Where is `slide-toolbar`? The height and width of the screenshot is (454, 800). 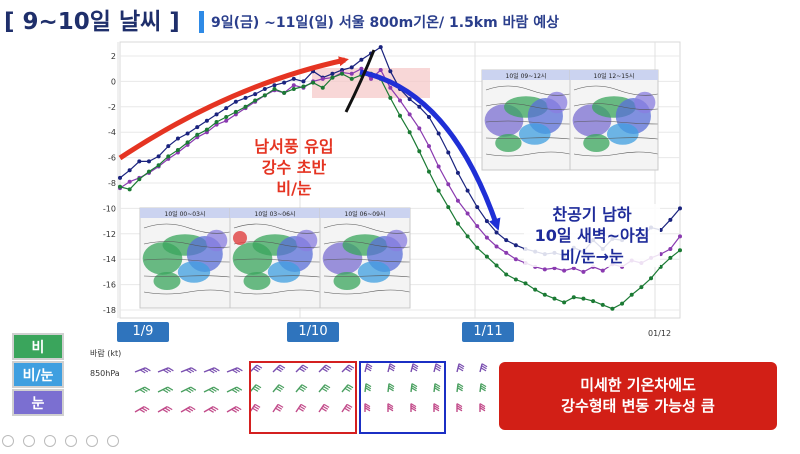 slide-toolbar is located at coordinates (95, 441).